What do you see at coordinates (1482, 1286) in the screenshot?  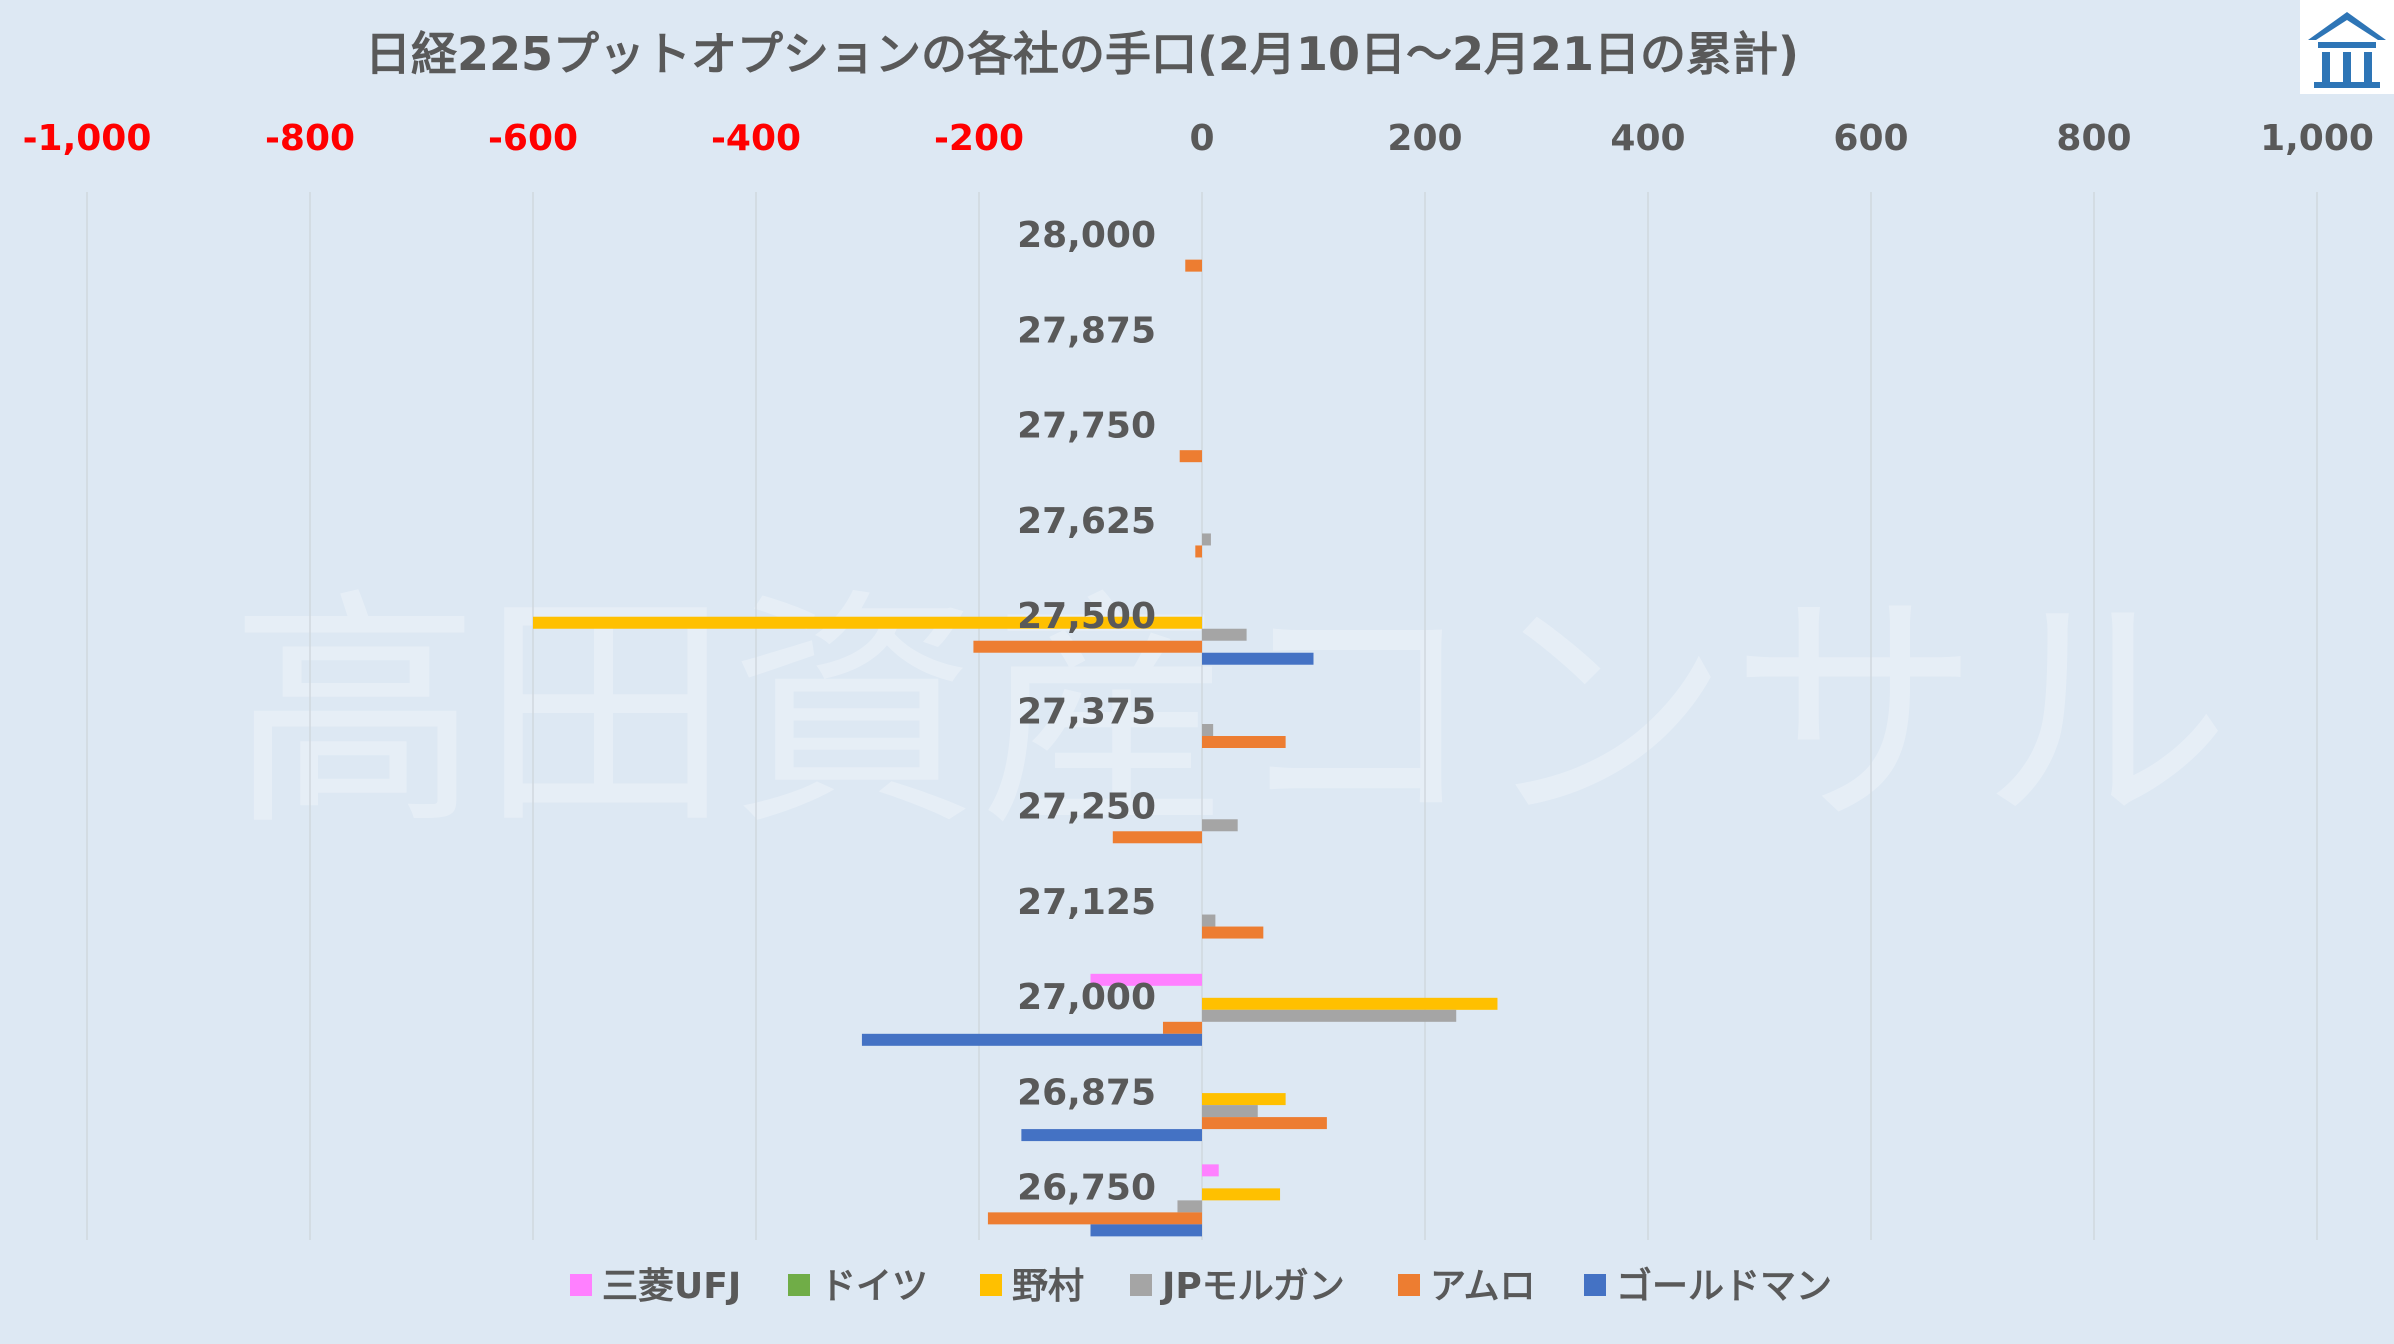 I see `legend-label: アムロ` at bounding box center [1482, 1286].